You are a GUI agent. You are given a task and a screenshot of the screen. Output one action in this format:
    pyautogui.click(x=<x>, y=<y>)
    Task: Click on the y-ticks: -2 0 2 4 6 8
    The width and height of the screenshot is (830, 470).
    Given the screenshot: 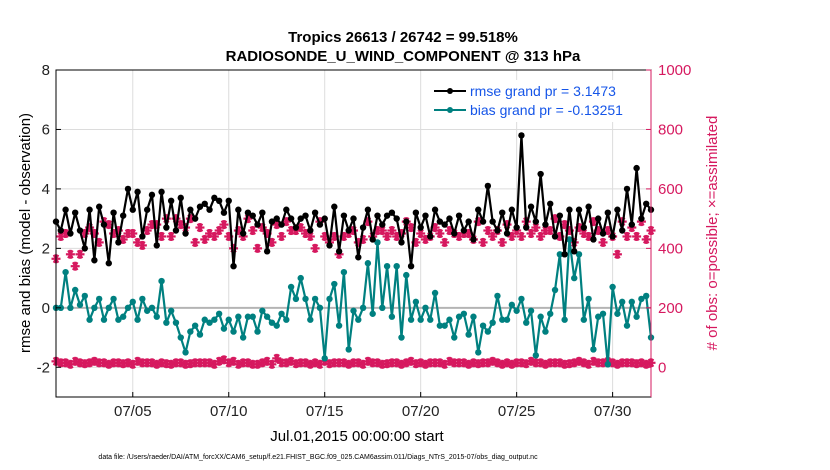 What is the action you would take?
    pyautogui.click(x=49, y=219)
    